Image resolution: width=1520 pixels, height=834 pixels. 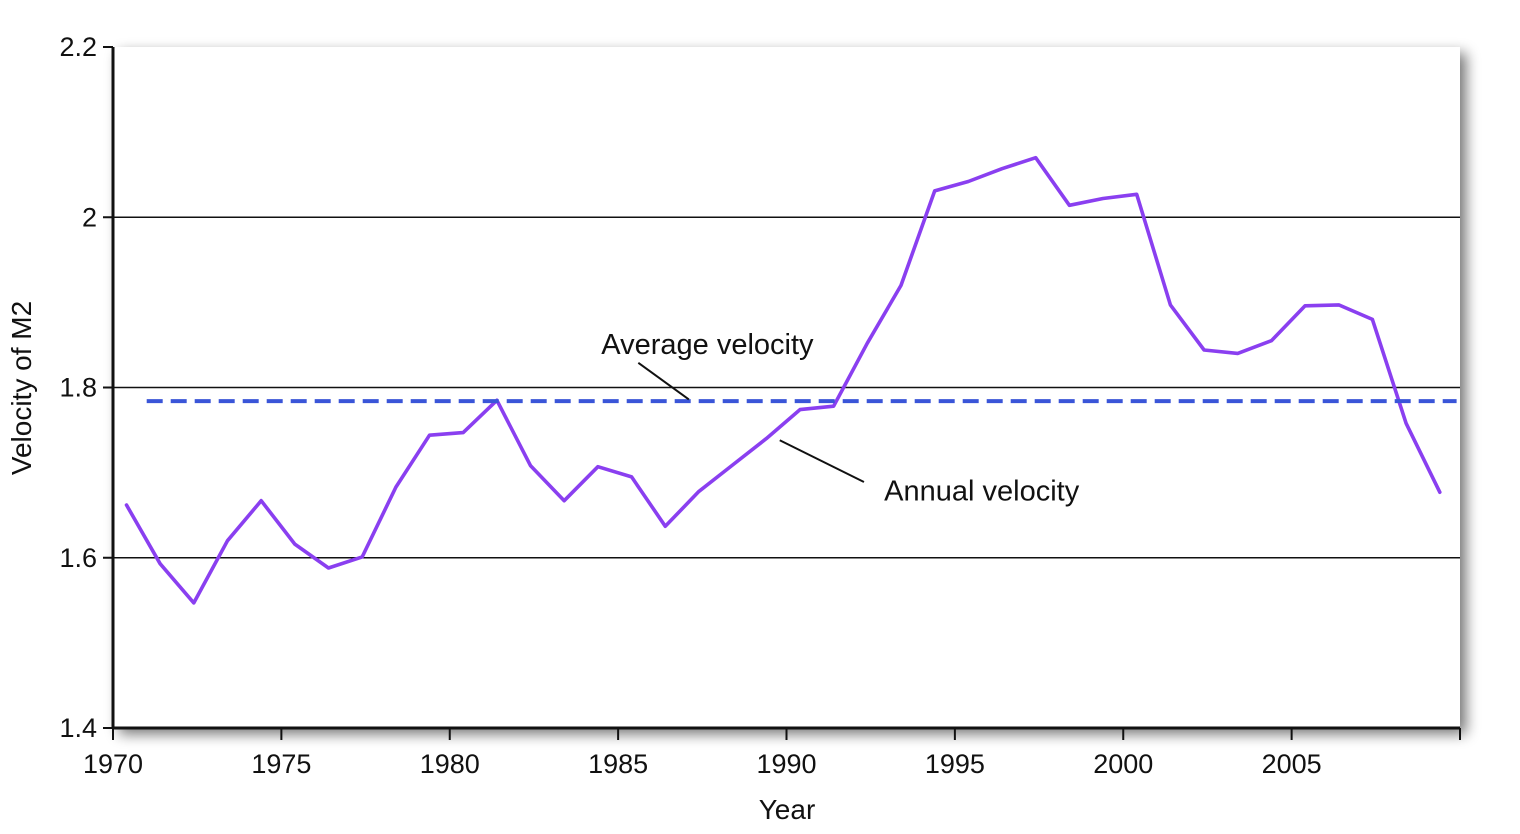 I want to click on annotation-label-annual: Annual velocity, so click(x=982, y=492).